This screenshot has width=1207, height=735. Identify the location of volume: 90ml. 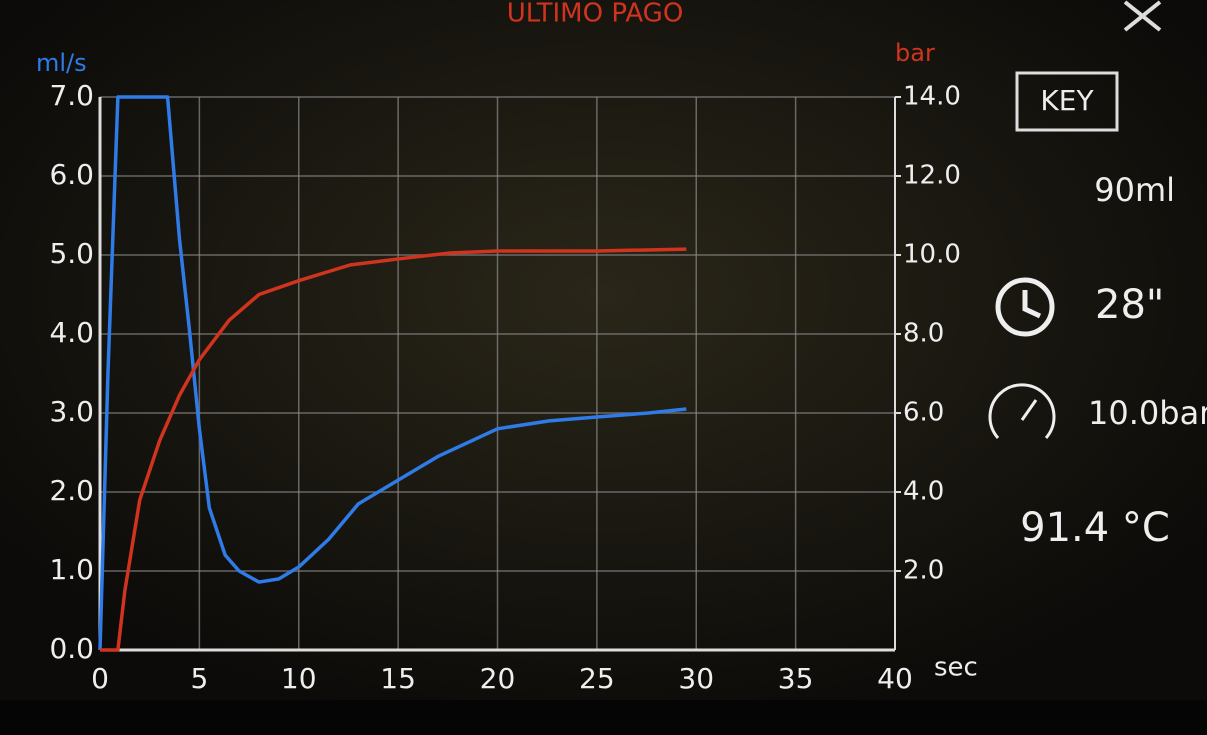
(1134, 190).